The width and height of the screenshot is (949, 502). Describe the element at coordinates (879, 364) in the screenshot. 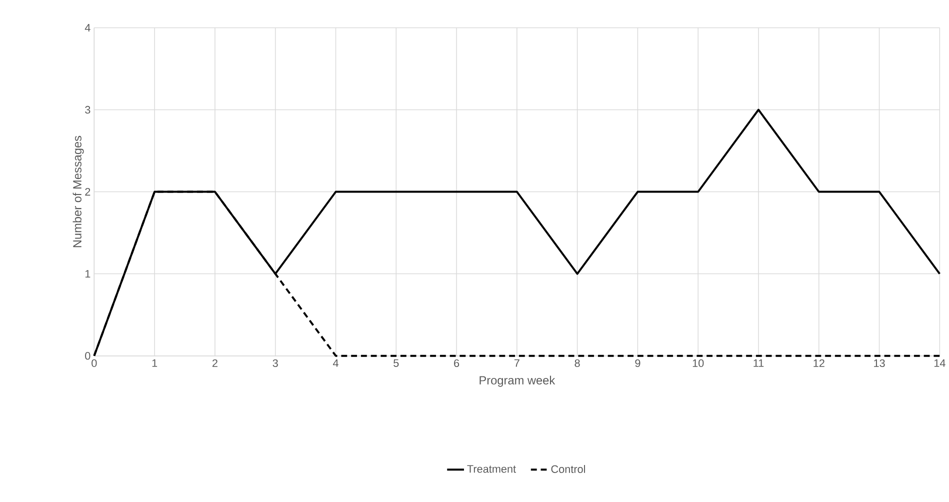

I see `x-tick-label: 13` at that location.